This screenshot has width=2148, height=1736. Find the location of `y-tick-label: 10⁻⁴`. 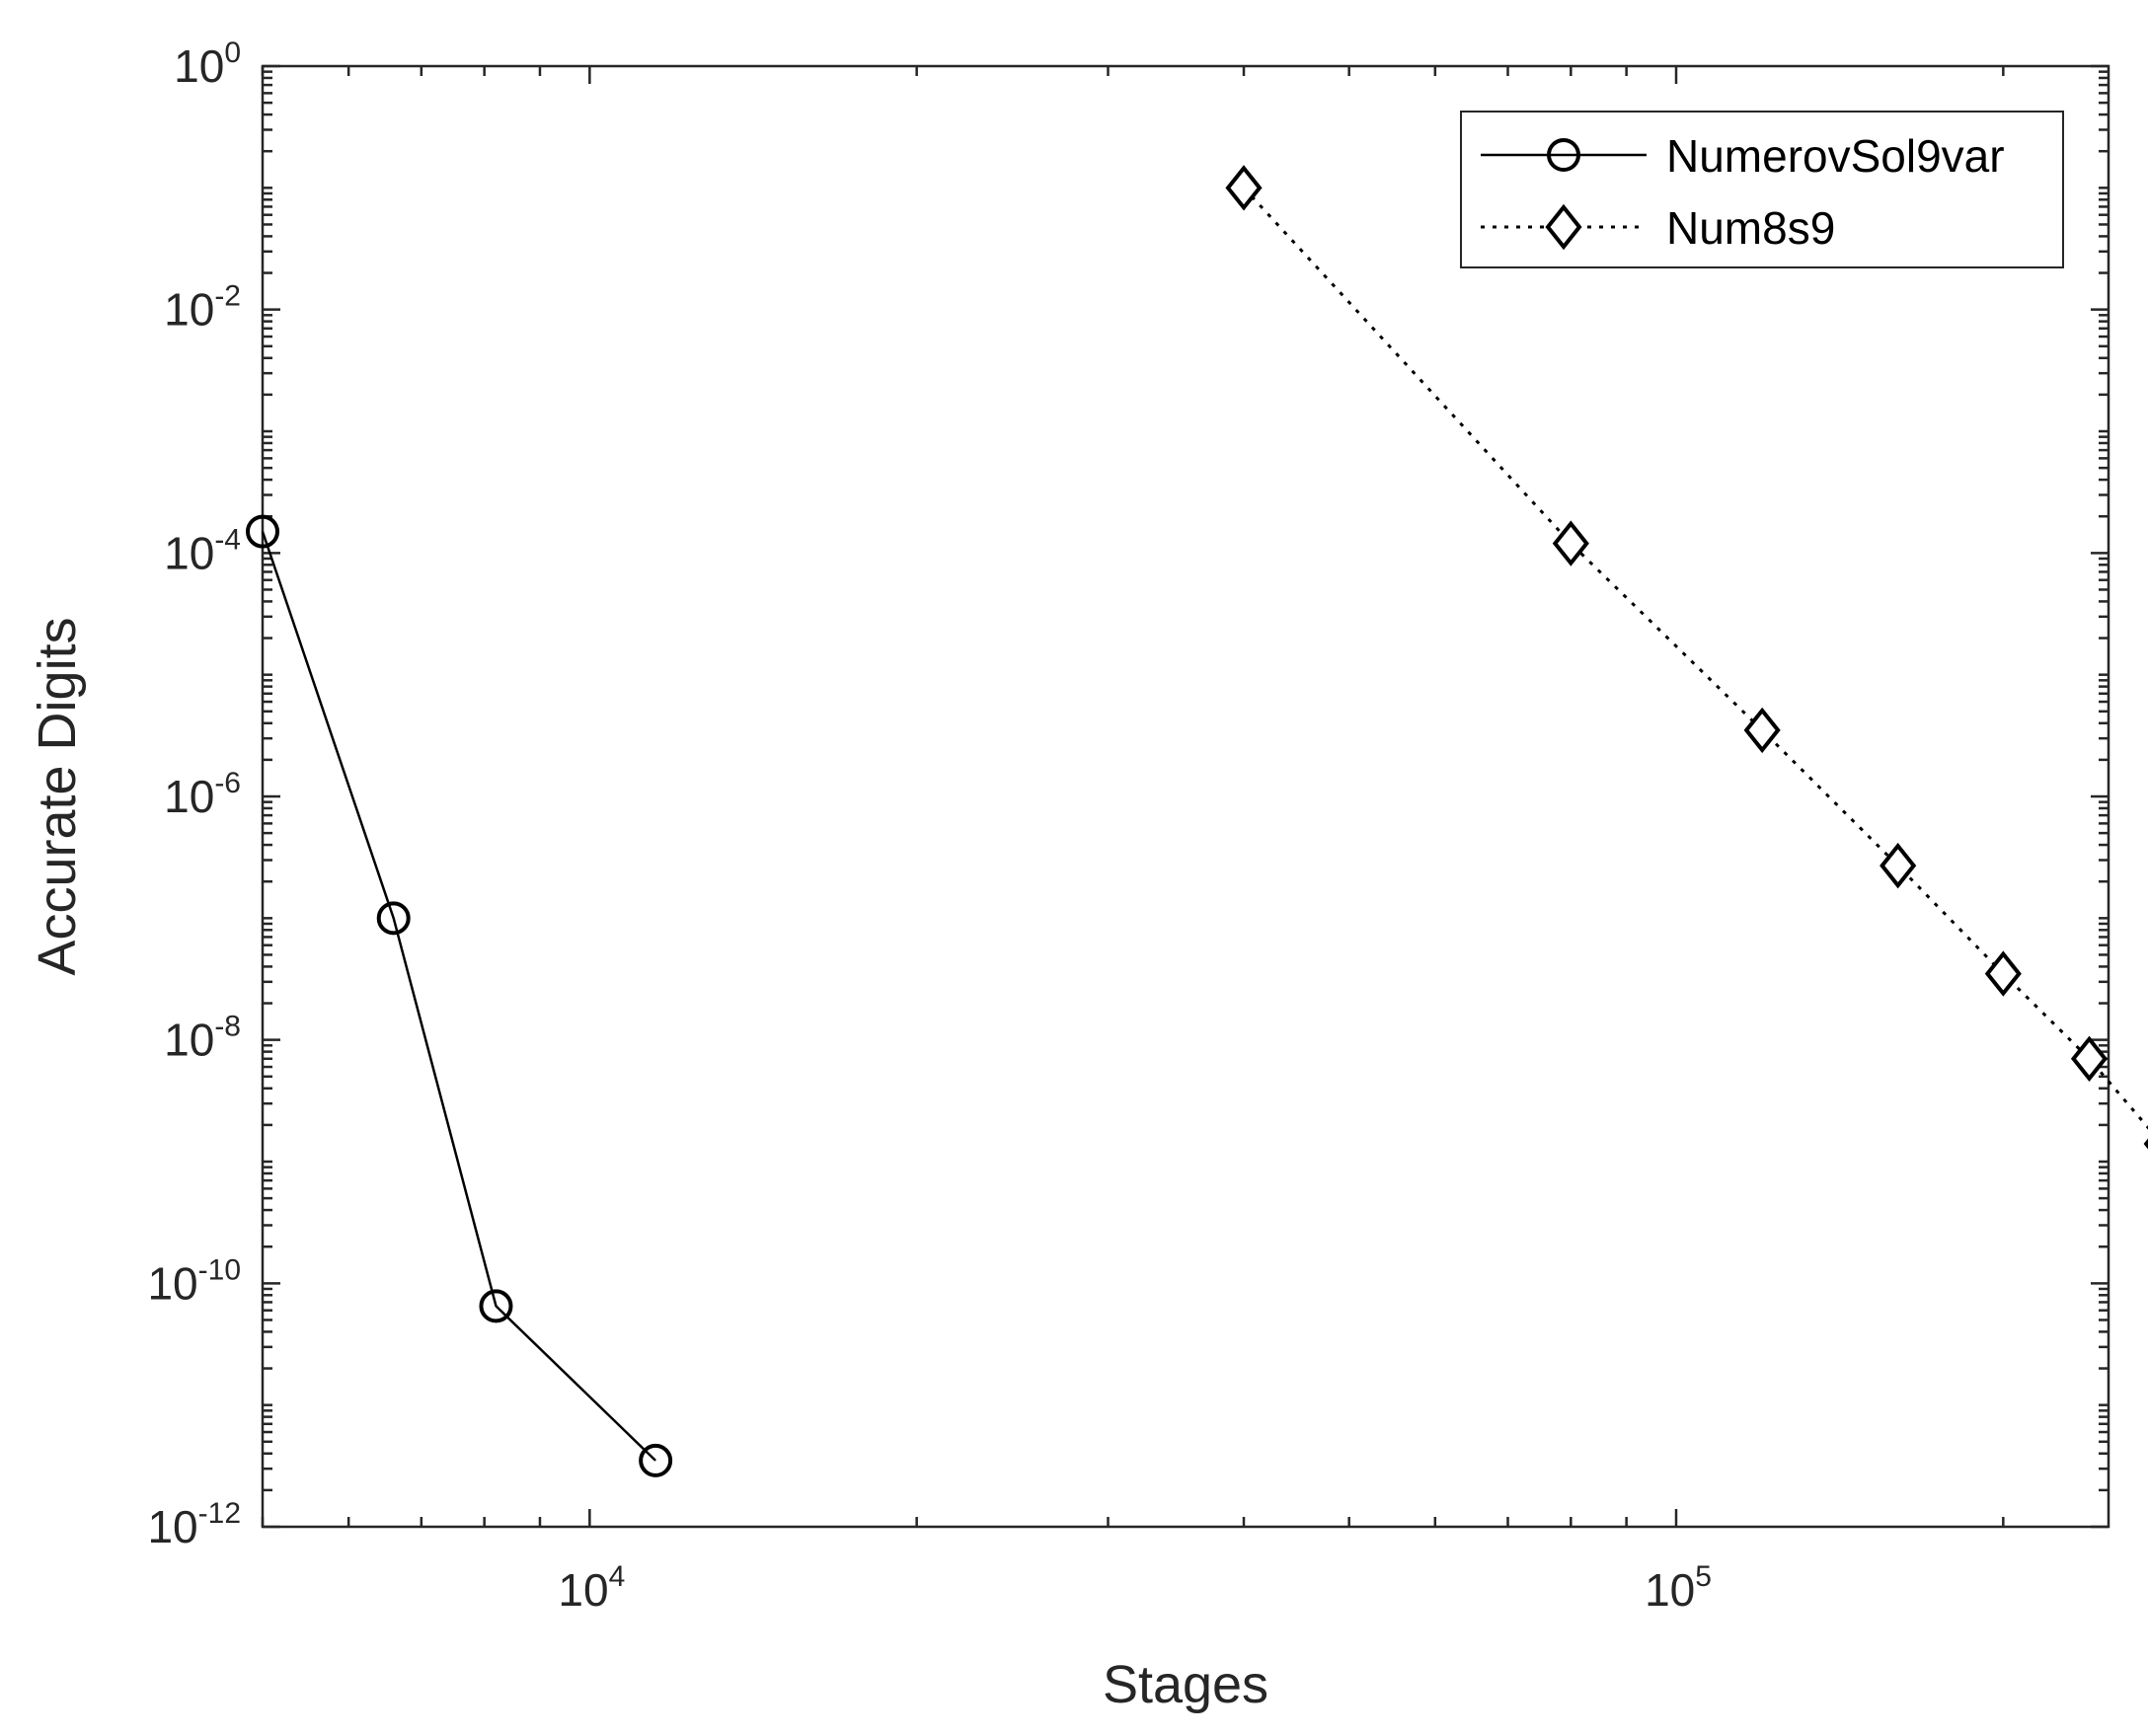

y-tick-label: 10⁻⁴ is located at coordinates (202, 551).